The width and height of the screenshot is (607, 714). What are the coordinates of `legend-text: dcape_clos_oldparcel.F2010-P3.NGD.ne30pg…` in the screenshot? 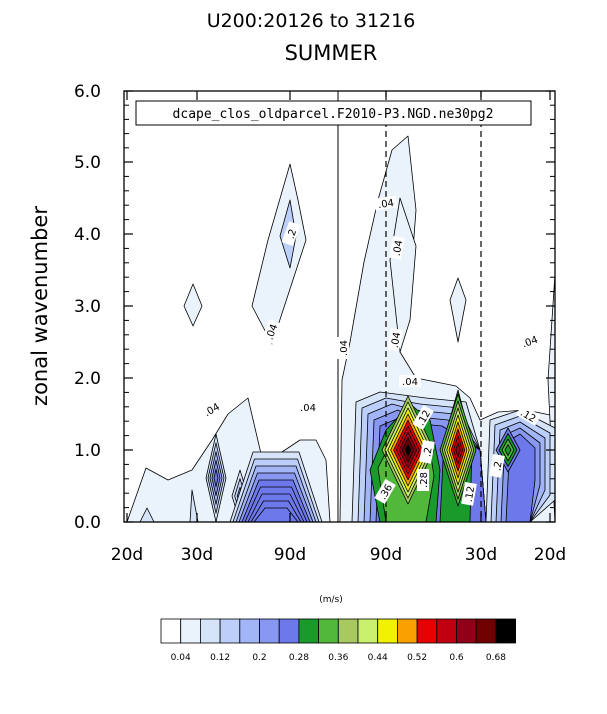 It's located at (333, 114).